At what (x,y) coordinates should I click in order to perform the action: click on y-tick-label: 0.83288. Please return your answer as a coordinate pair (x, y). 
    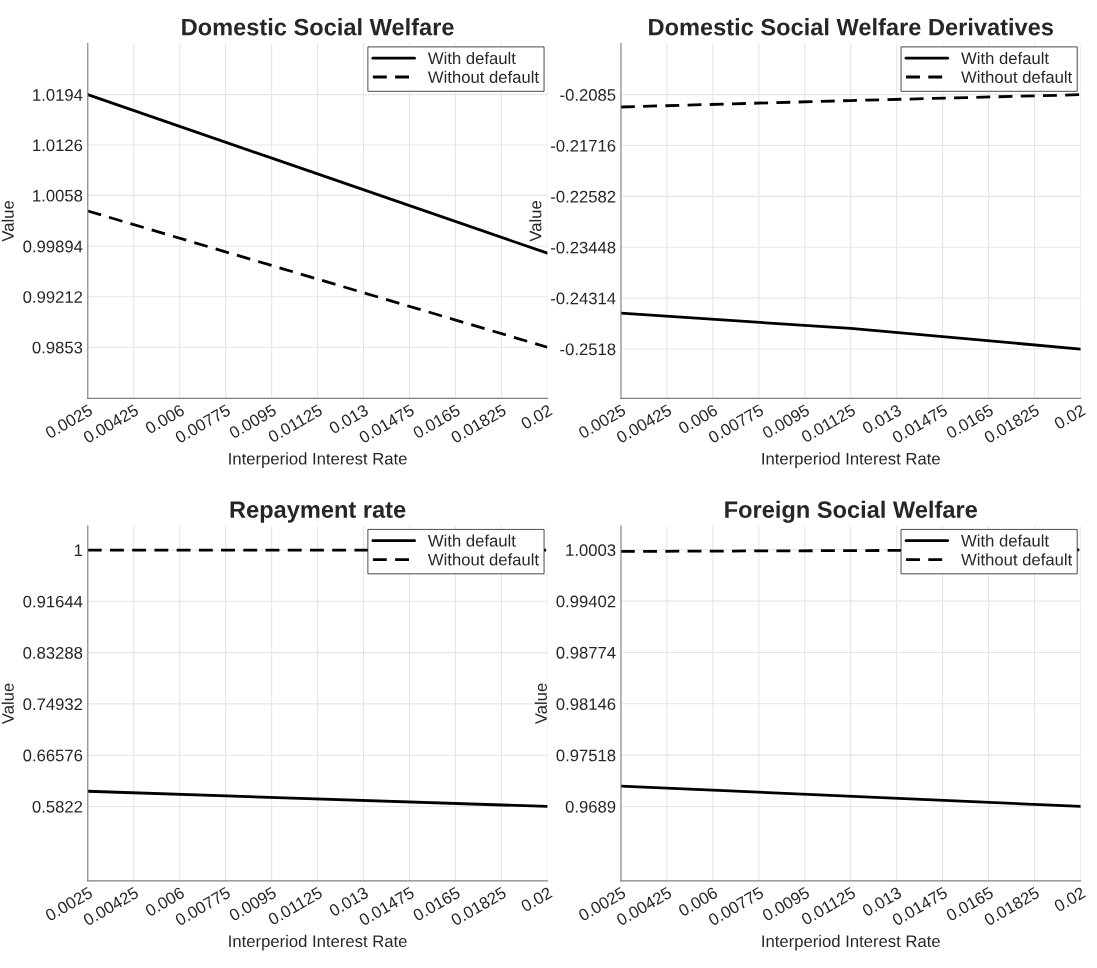
    Looking at the image, I should click on (53, 653).